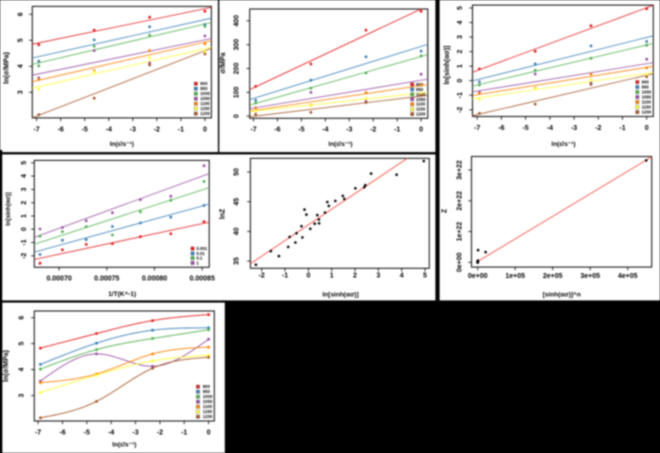  I want to click on svg-text: 0.001, so click(201, 248).